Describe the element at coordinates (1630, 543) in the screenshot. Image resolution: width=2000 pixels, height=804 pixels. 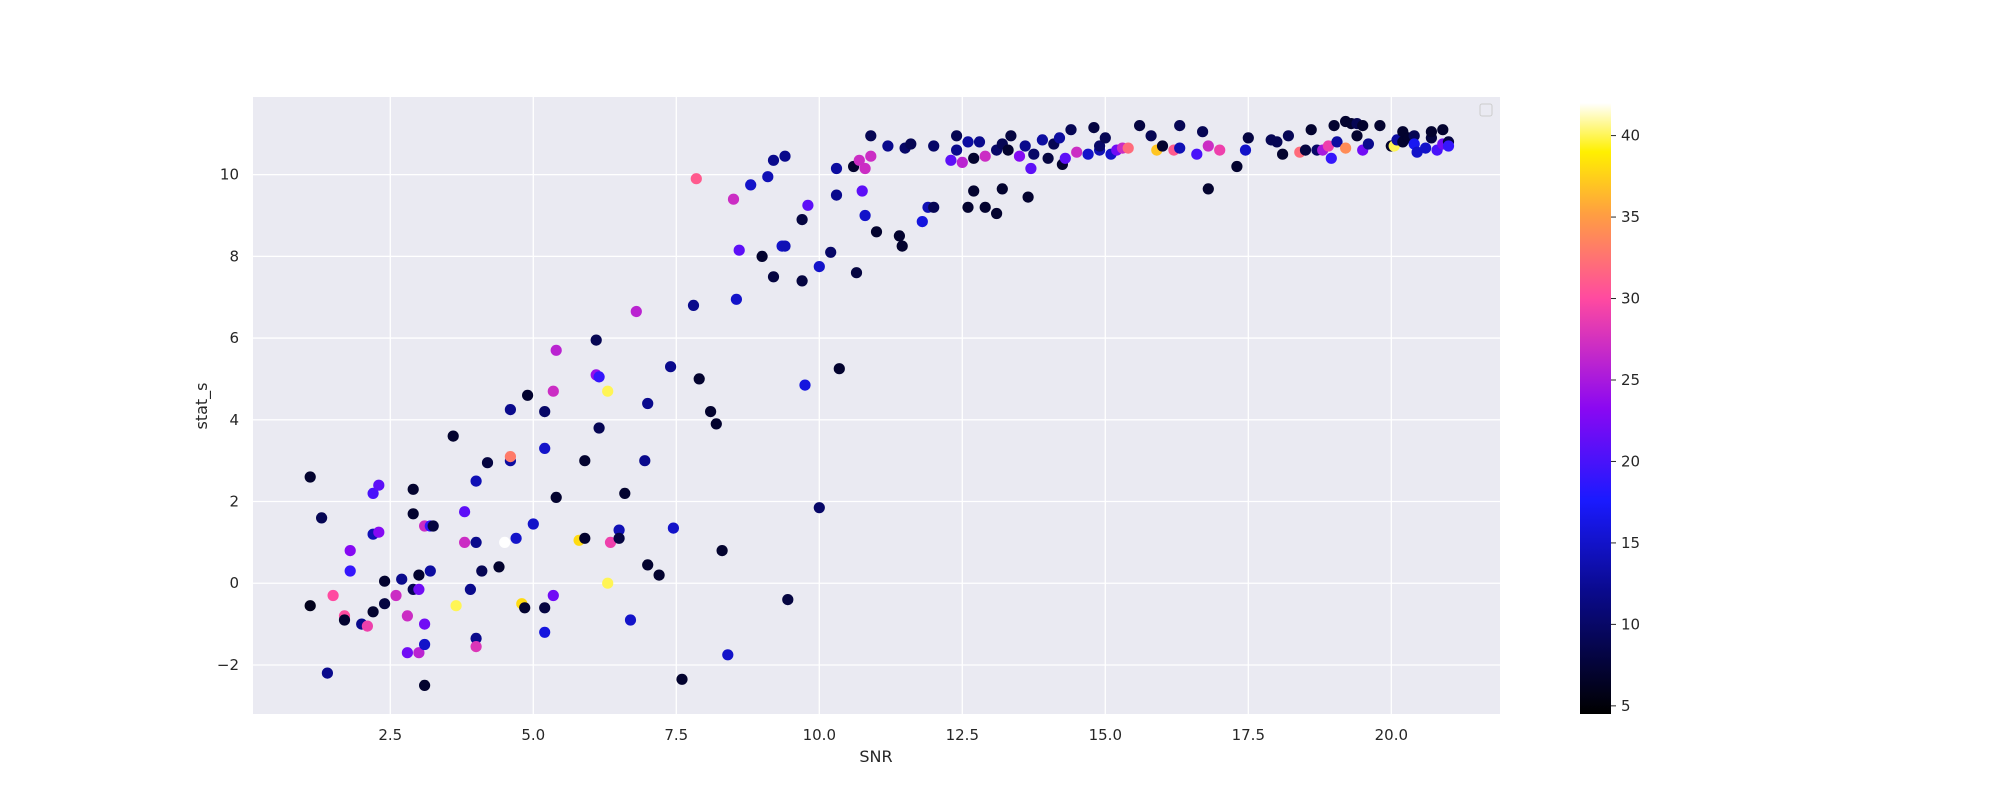
I see `colorbar-tick-label: 15` at that location.